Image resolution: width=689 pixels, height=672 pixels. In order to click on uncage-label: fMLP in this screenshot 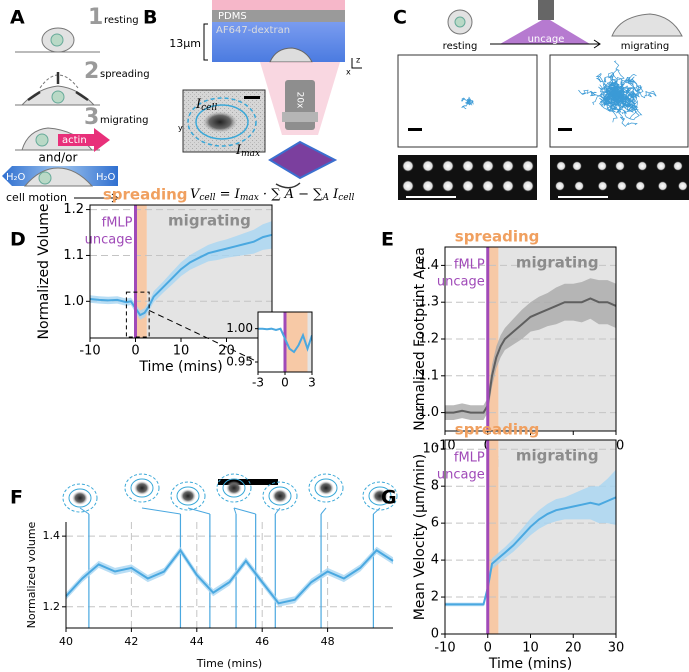, I will do `click(469, 265)`.